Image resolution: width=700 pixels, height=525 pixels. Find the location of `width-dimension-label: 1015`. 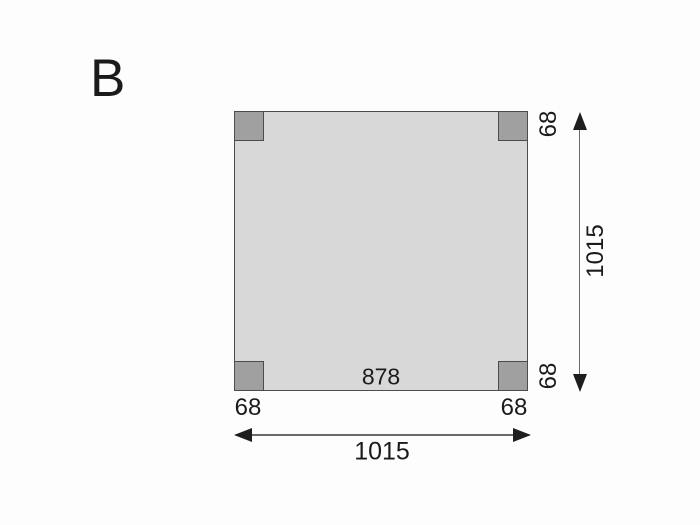

width-dimension-label: 1015 is located at coordinates (382, 451).